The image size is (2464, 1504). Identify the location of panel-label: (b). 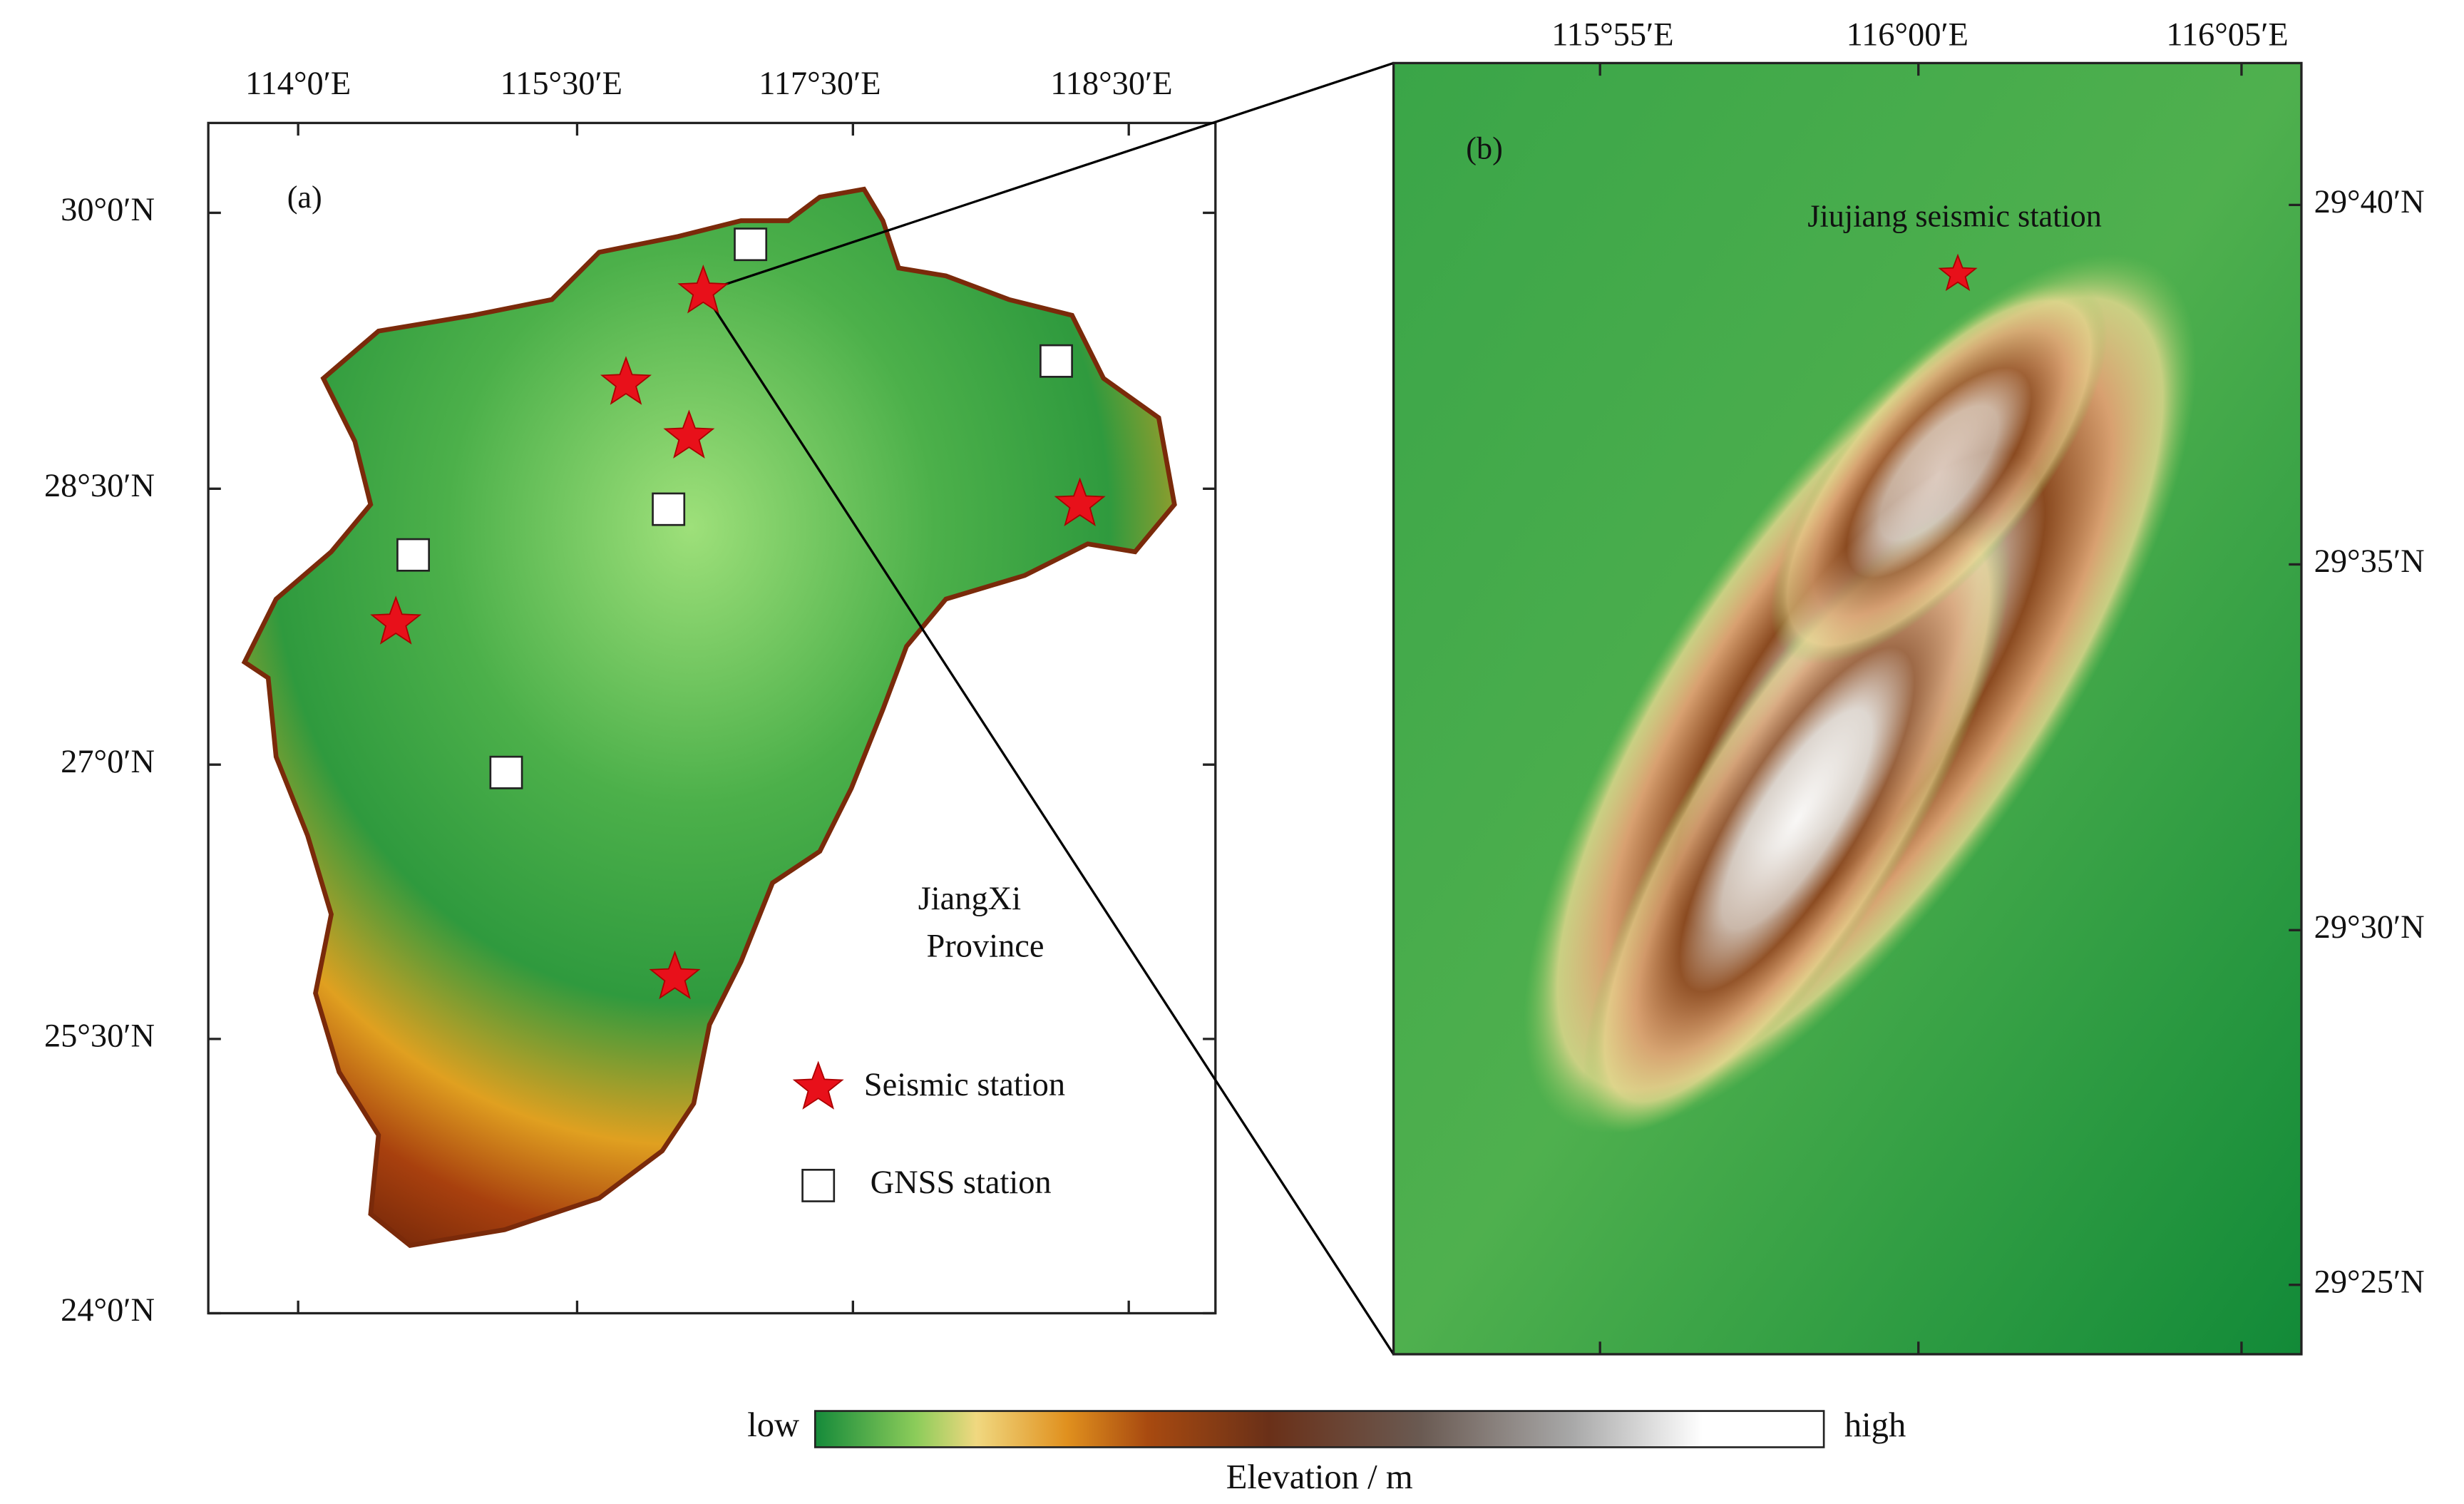
(1484, 148).